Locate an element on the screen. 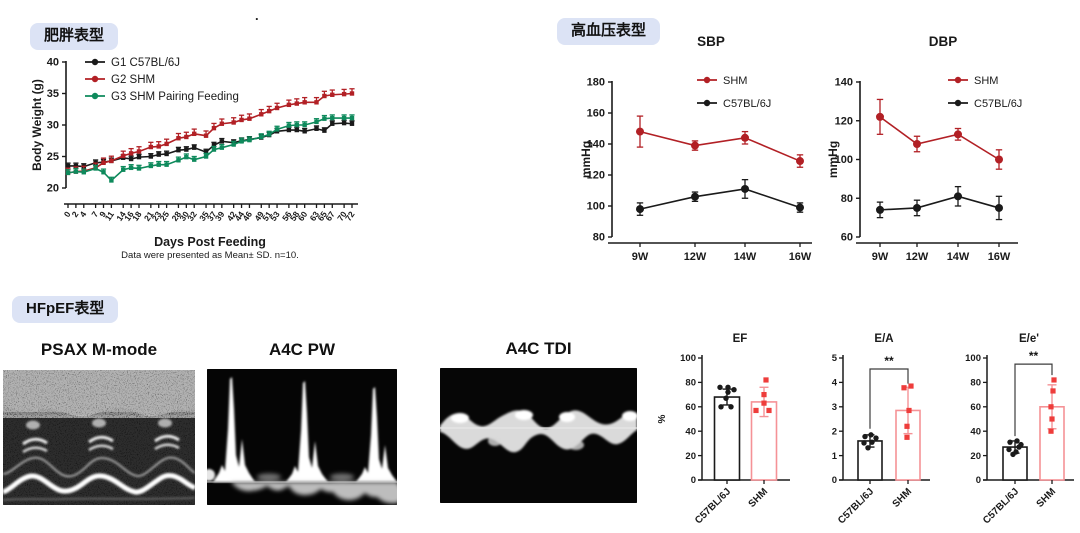 This screenshot has width=1080, height=533. svg-text: 25 is located at coordinates (53, 157).